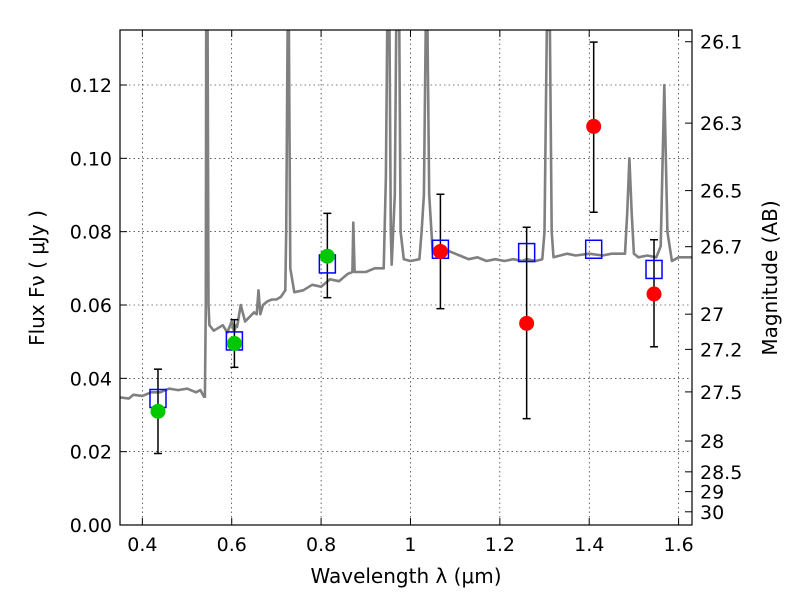 The image size is (800, 600). What do you see at coordinates (91, 526) in the screenshot?
I see `y-tick-label: 0.00` at bounding box center [91, 526].